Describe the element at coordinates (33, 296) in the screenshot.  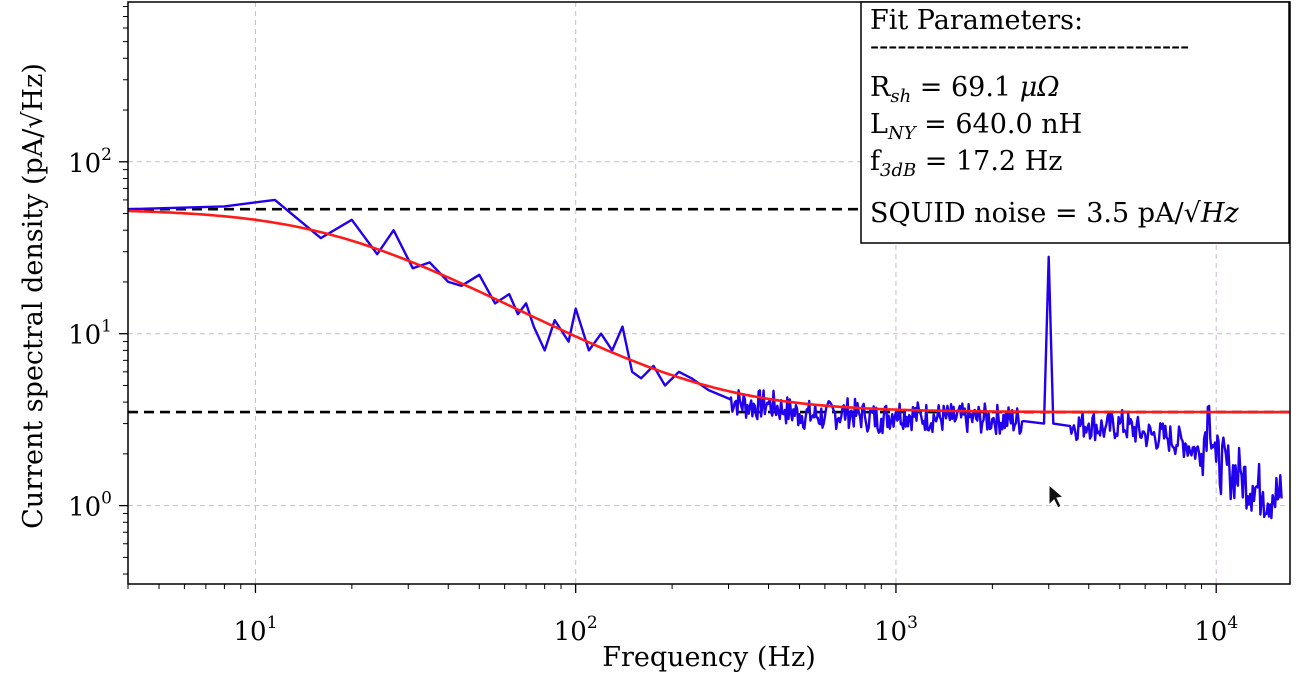
I see `y-axis-title: Current spectral density (pA/√Hz)` at that location.